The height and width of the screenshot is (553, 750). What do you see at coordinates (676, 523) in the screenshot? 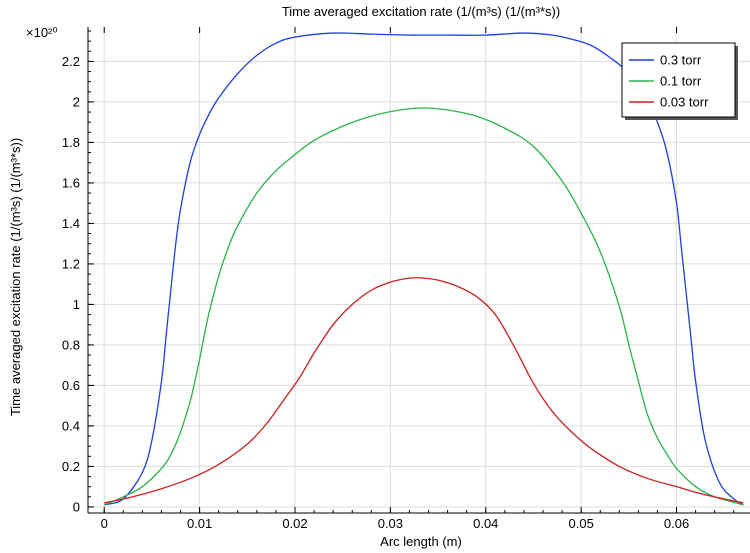
I see `x-tick-label: 0.06` at bounding box center [676, 523].